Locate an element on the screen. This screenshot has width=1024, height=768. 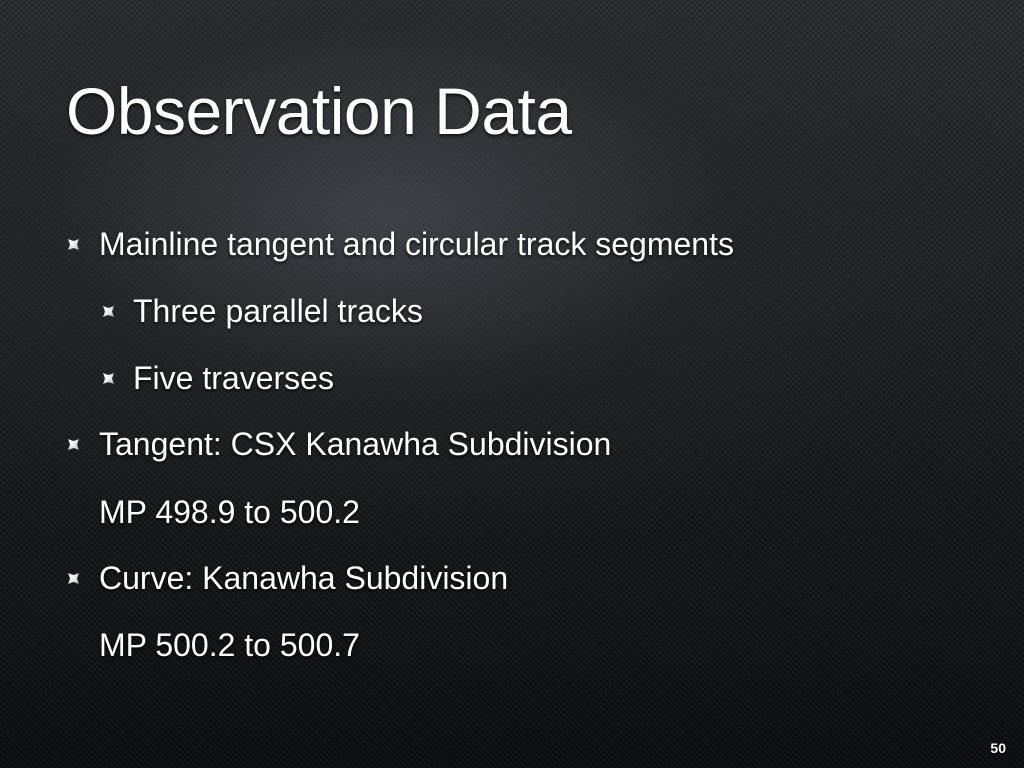
slide-title: Observation Data is located at coordinates (319, 111).